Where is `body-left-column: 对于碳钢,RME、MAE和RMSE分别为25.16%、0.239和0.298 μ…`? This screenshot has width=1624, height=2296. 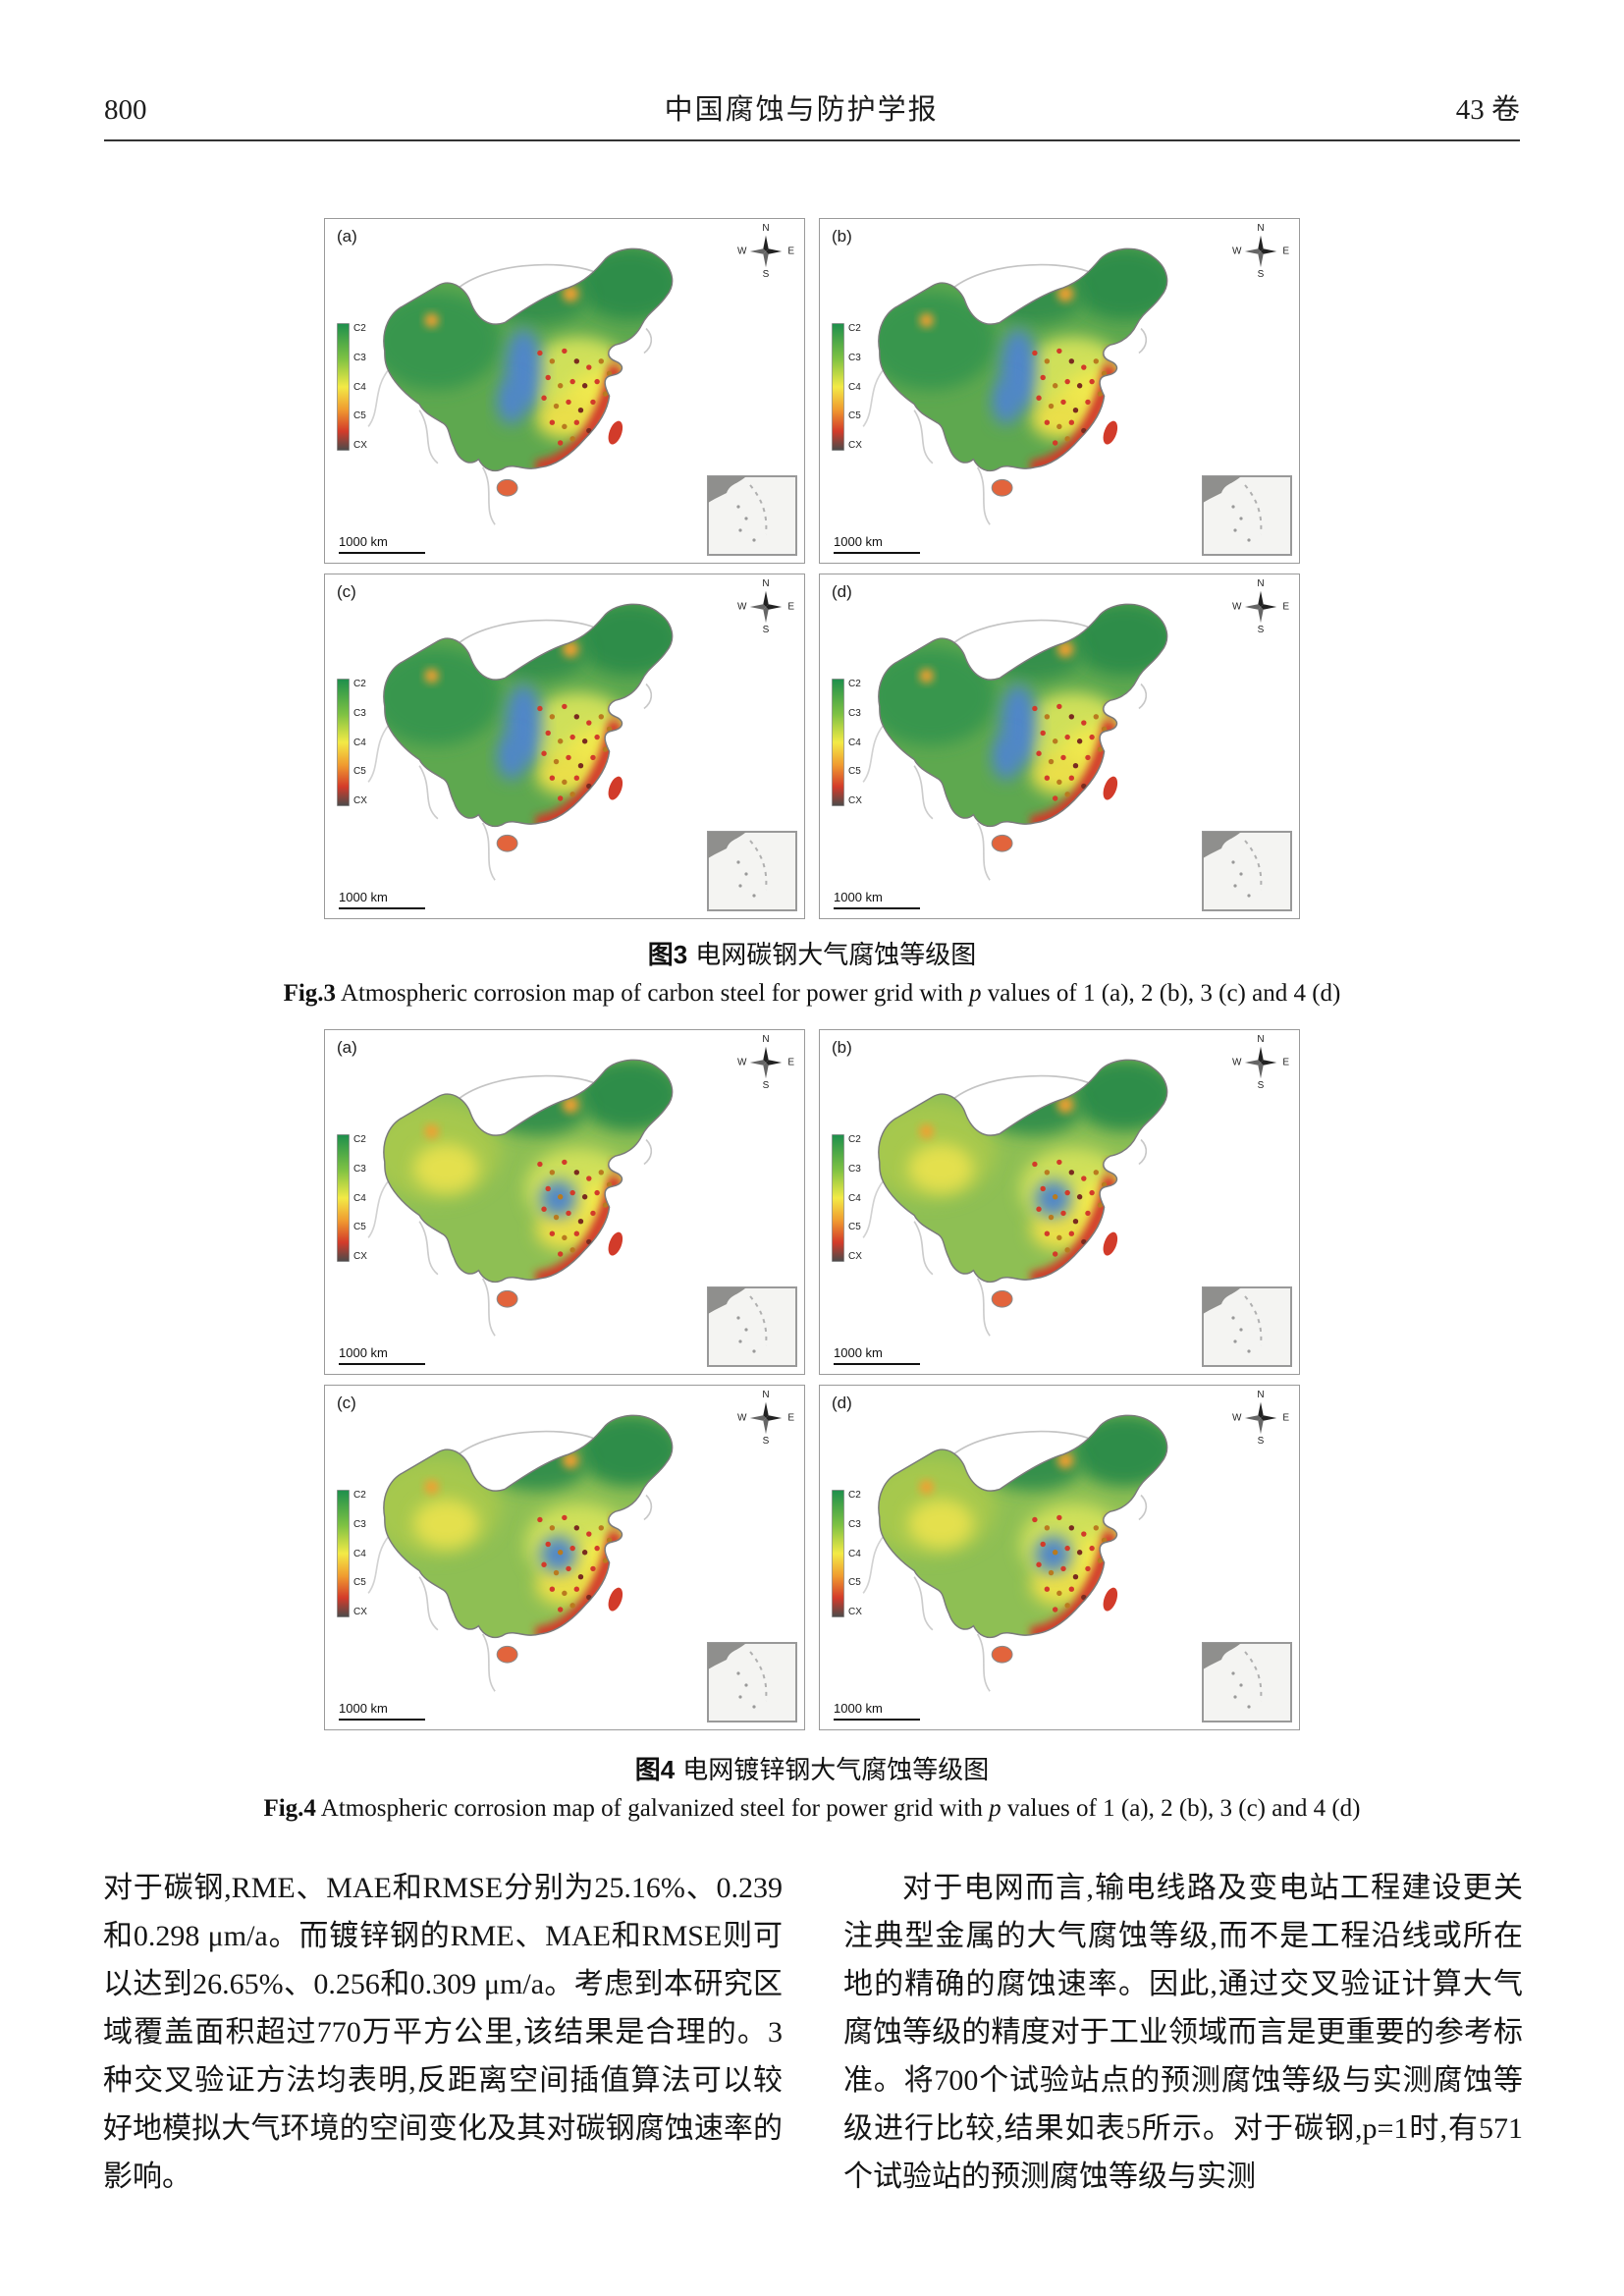 body-left-column: 对于碳钢,RME、MAE和RMSE分别为25.16%、0.239和0.298 μ… is located at coordinates (443, 2032).